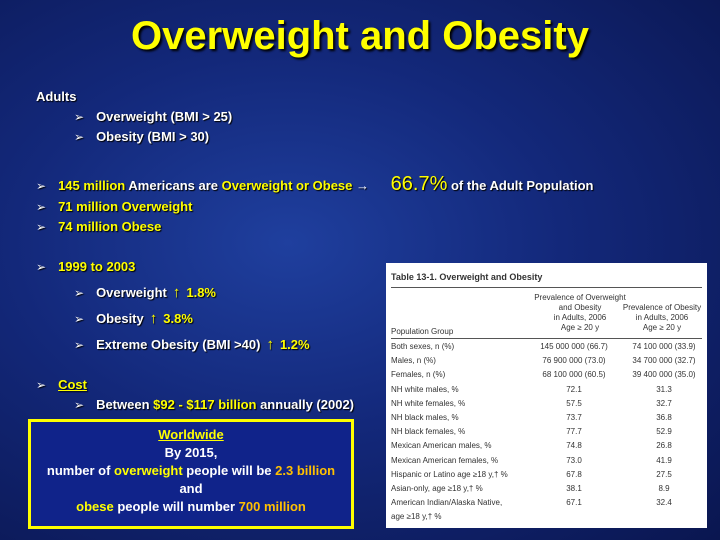 The height and width of the screenshot is (540, 720). Describe the element at coordinates (546, 517) in the screenshot. I see `table-row: age ≥18 y,† %` at that location.